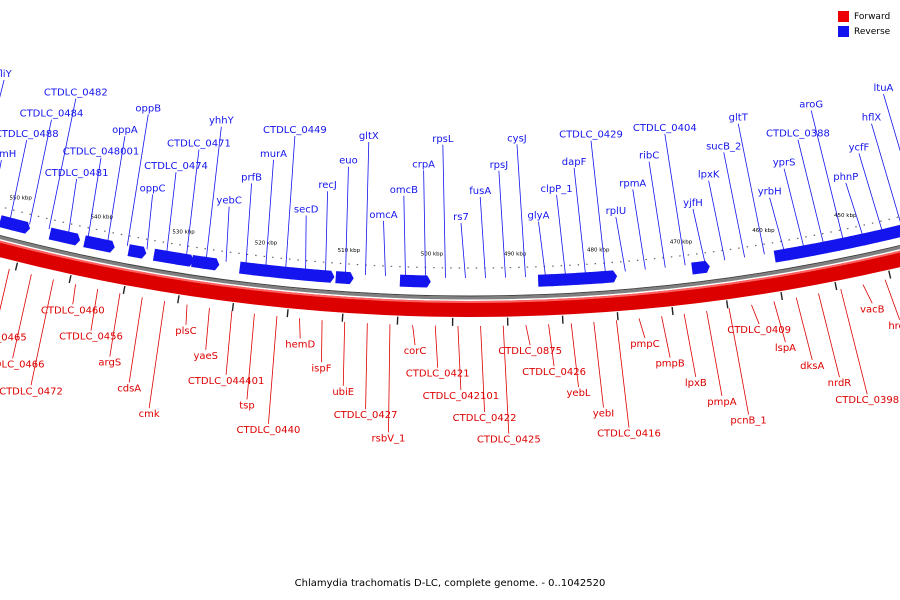 This screenshot has height=600, width=900. What do you see at coordinates (872, 16) in the screenshot?
I see `legend-forward-label: Forward` at bounding box center [872, 16].